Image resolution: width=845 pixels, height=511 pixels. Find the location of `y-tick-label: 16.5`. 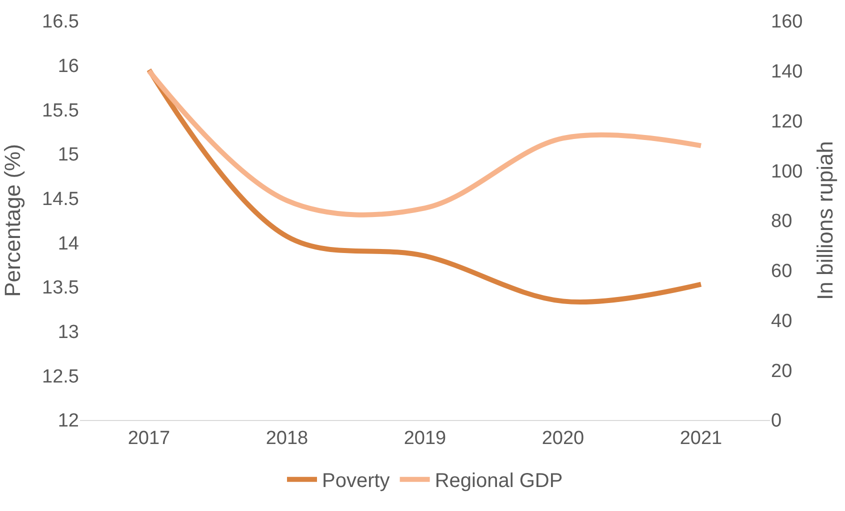

y-tick-label: 16.5 is located at coordinates (60, 22).